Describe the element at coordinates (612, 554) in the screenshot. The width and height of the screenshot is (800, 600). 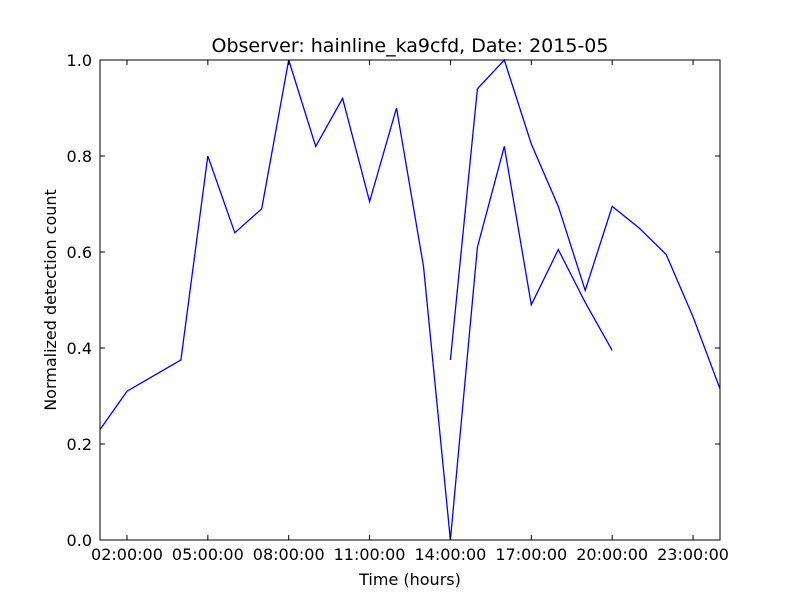
I see `x-tick-label: 20:00:00` at that location.